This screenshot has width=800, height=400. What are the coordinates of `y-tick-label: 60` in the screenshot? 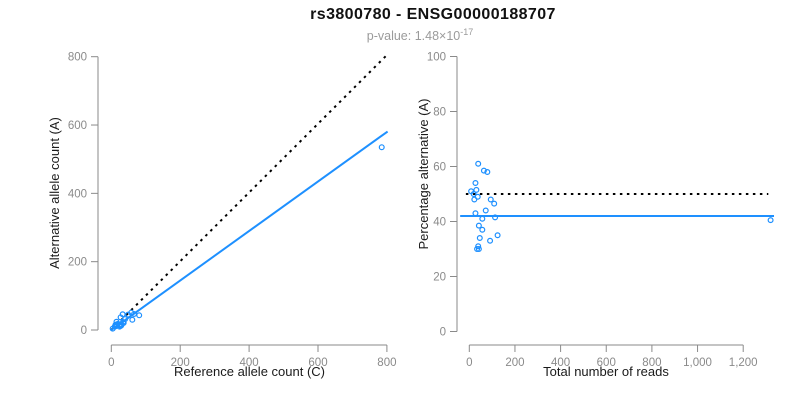 It's located at (439, 168).